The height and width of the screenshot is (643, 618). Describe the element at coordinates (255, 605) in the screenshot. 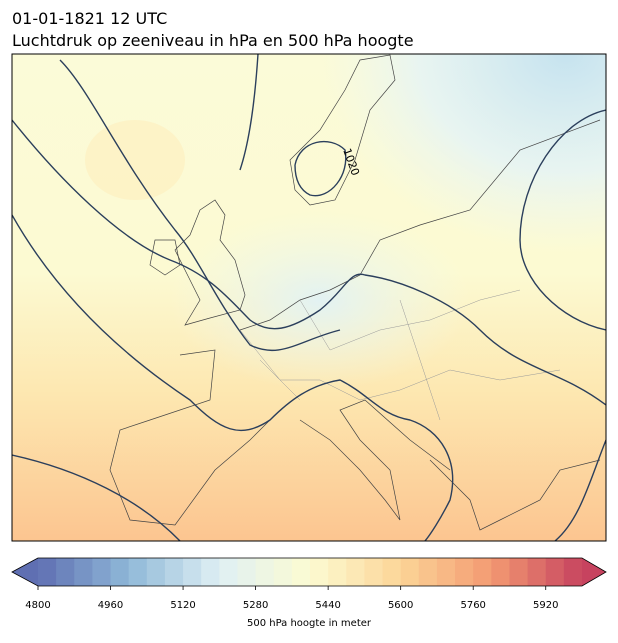

I see `colorbar-tick-label: 5280` at that location.